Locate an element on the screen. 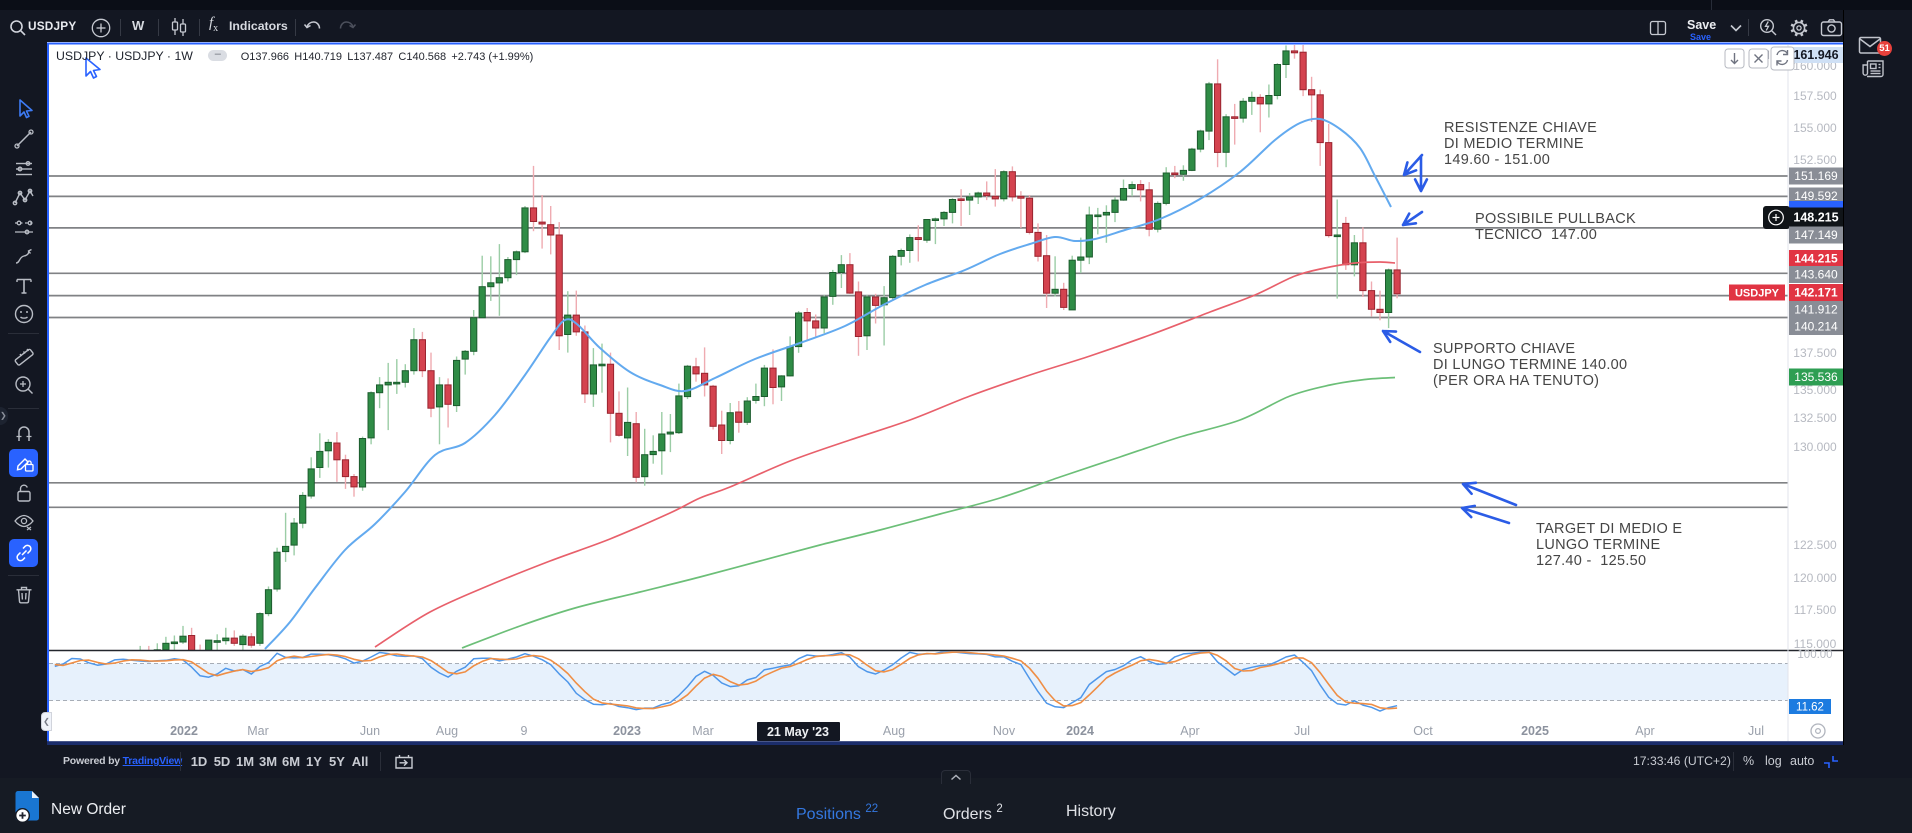 The image size is (1912, 833). svg-text: TECNICO 147.00 is located at coordinates (1536, 235).